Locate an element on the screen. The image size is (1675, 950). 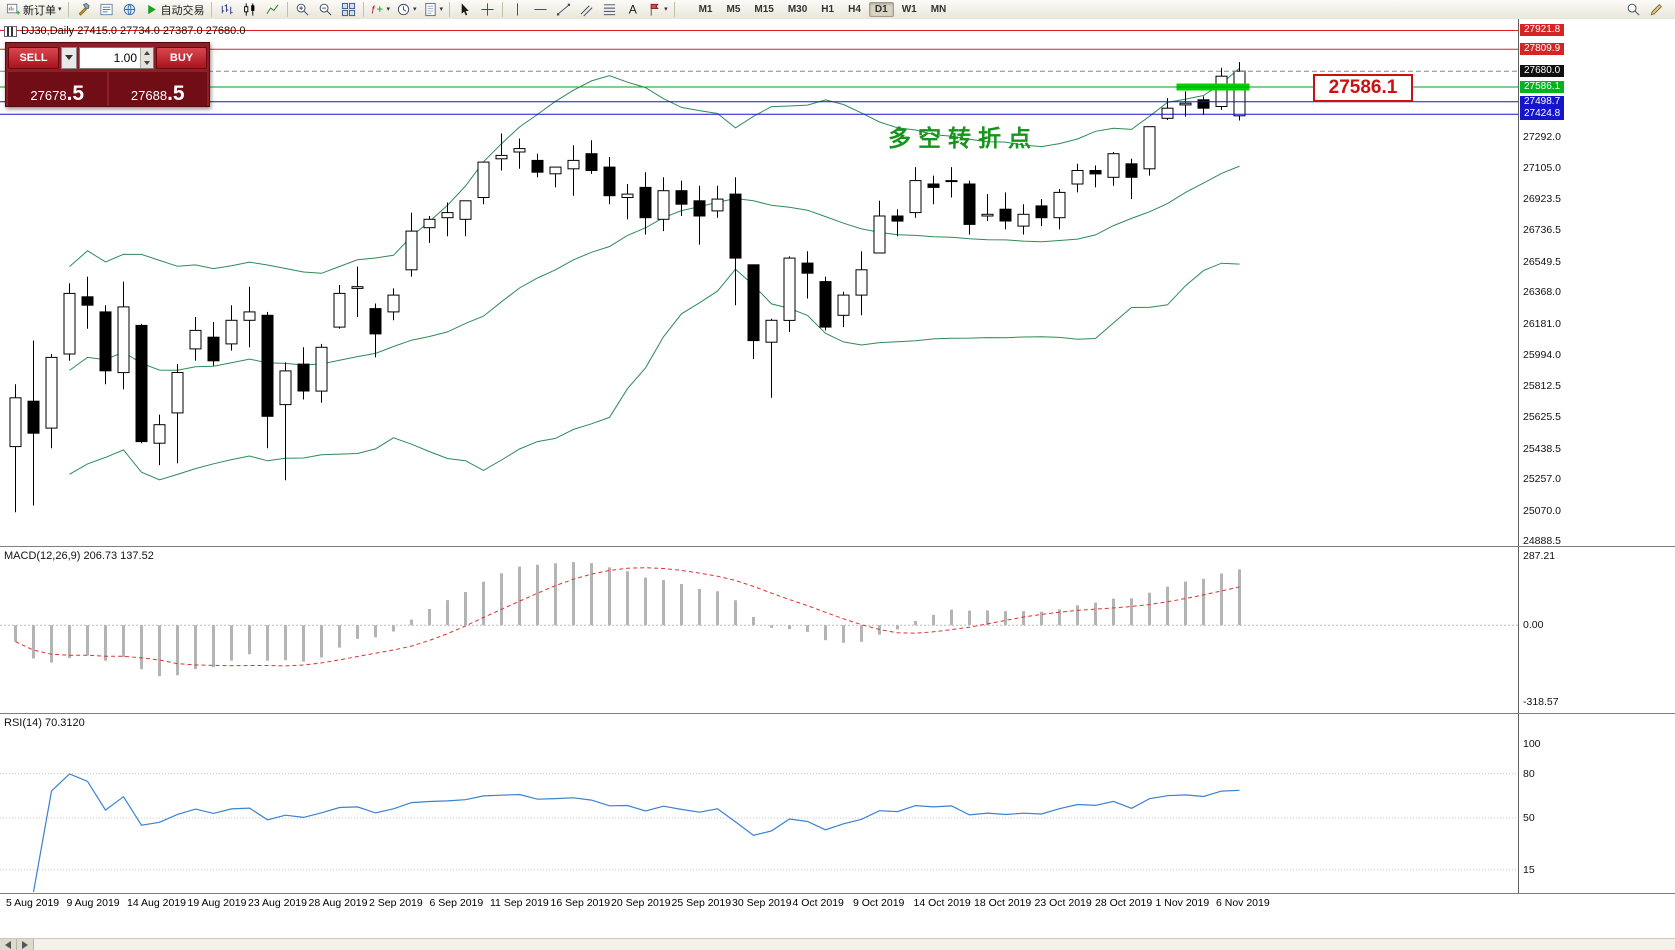
templates-icon is located at coordinates (430, 9).